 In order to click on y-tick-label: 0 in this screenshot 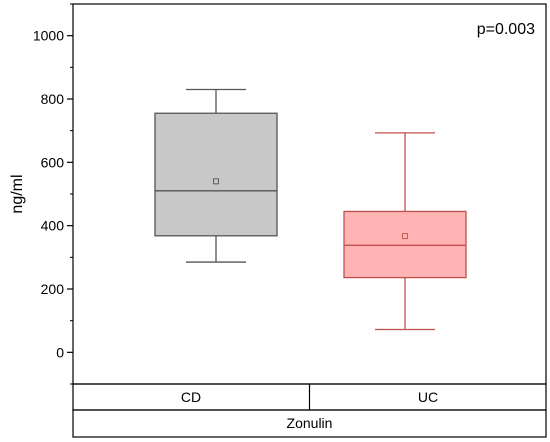, I will do `click(60, 352)`.